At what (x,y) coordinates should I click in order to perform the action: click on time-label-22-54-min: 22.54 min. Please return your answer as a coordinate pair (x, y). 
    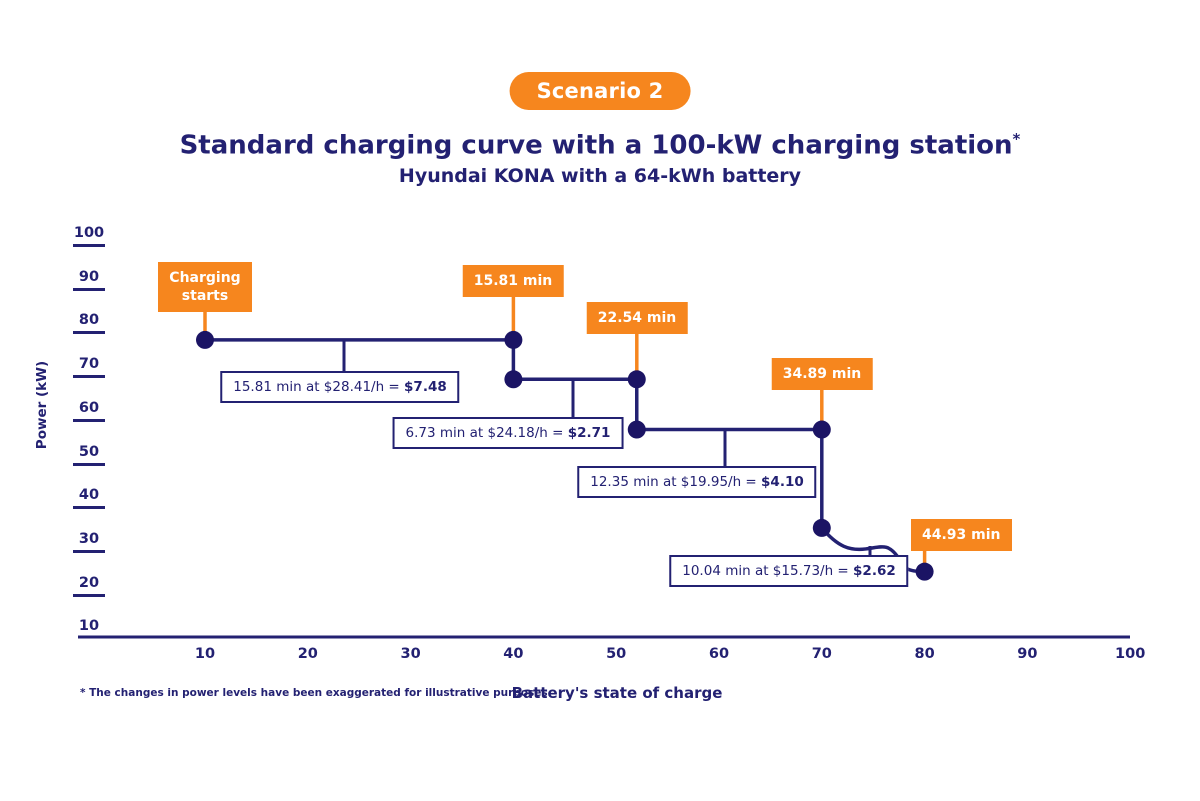
    Looking at the image, I should click on (637, 318).